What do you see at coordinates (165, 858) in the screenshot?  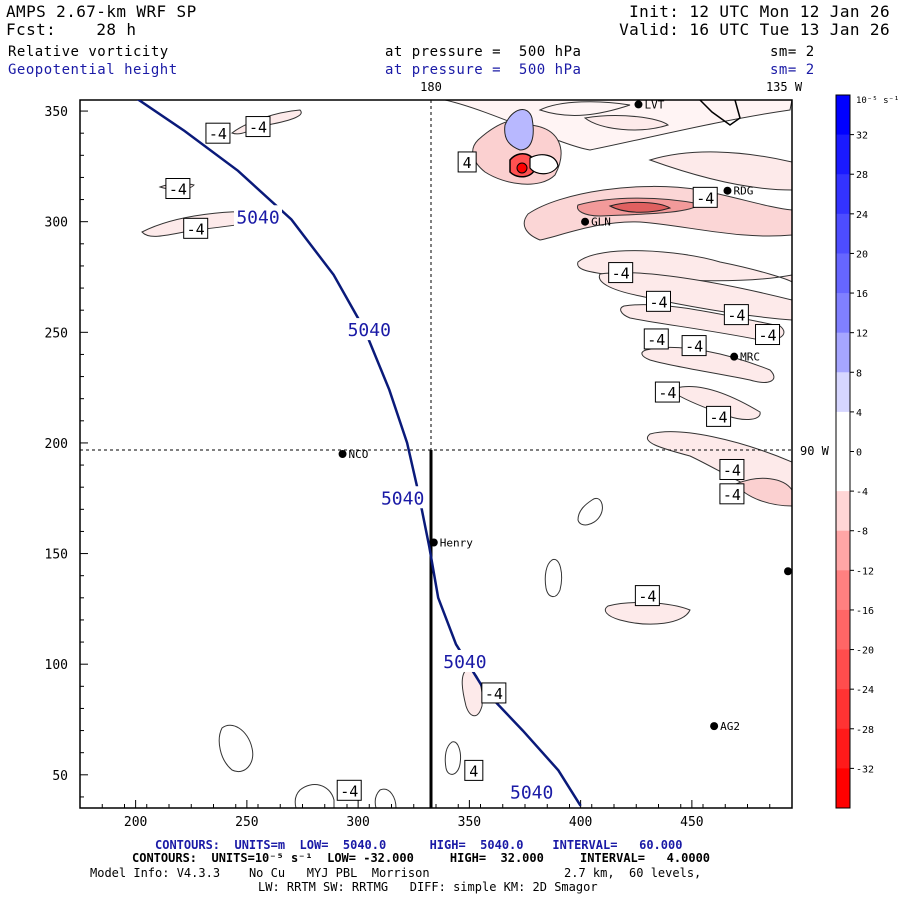 I see `vorticity-contour-label: CONTOURS:` at bounding box center [165, 858].